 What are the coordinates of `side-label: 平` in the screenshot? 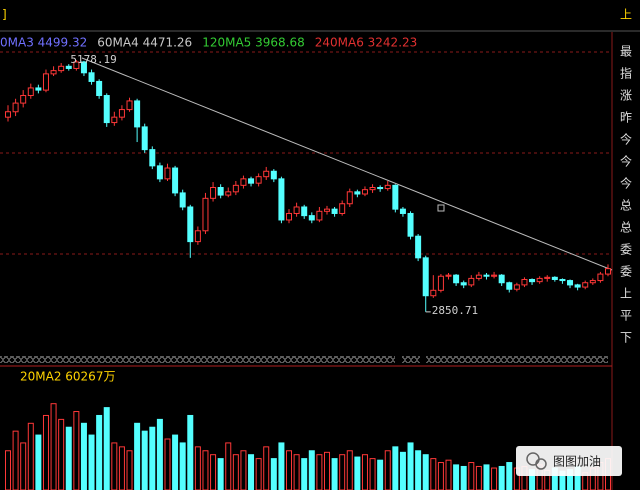 It's located at (626, 316).